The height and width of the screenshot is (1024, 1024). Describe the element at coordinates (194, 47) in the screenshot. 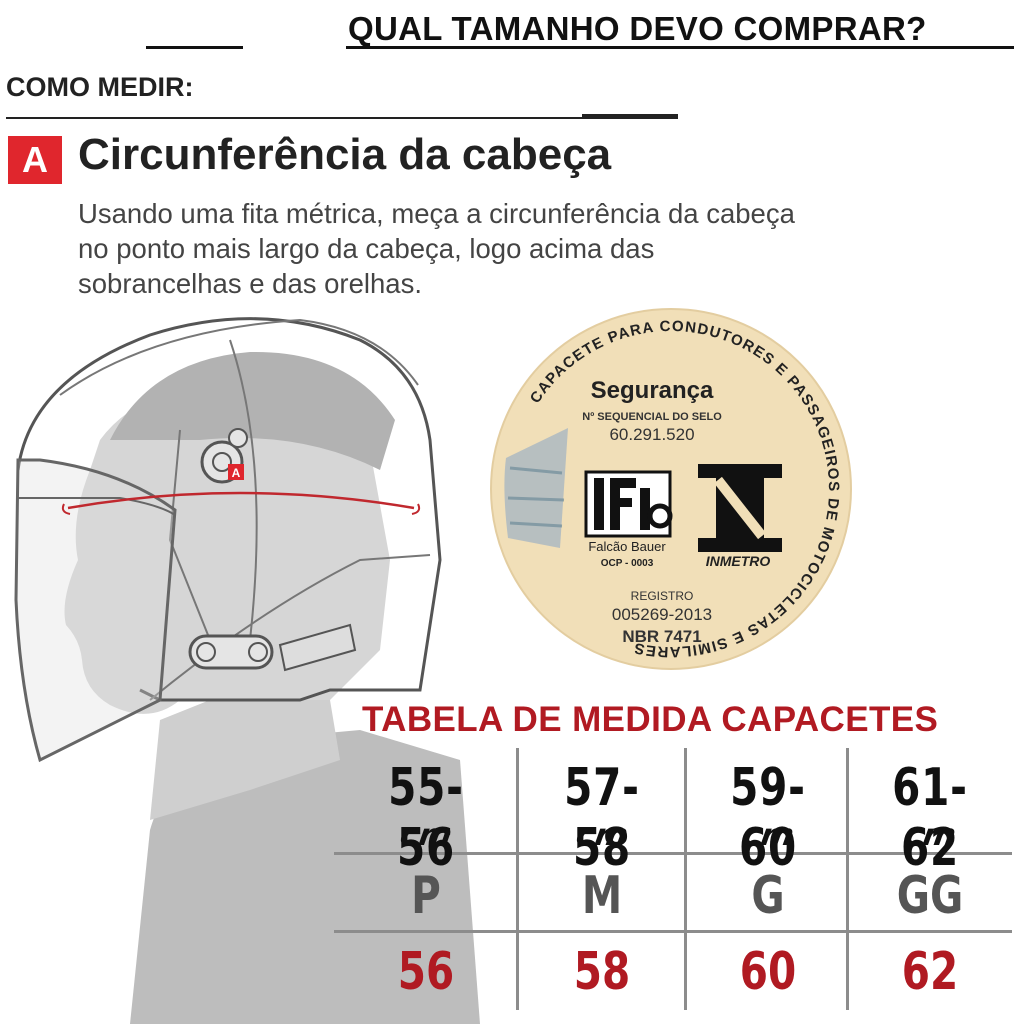

I see `header-rule-left` at that location.